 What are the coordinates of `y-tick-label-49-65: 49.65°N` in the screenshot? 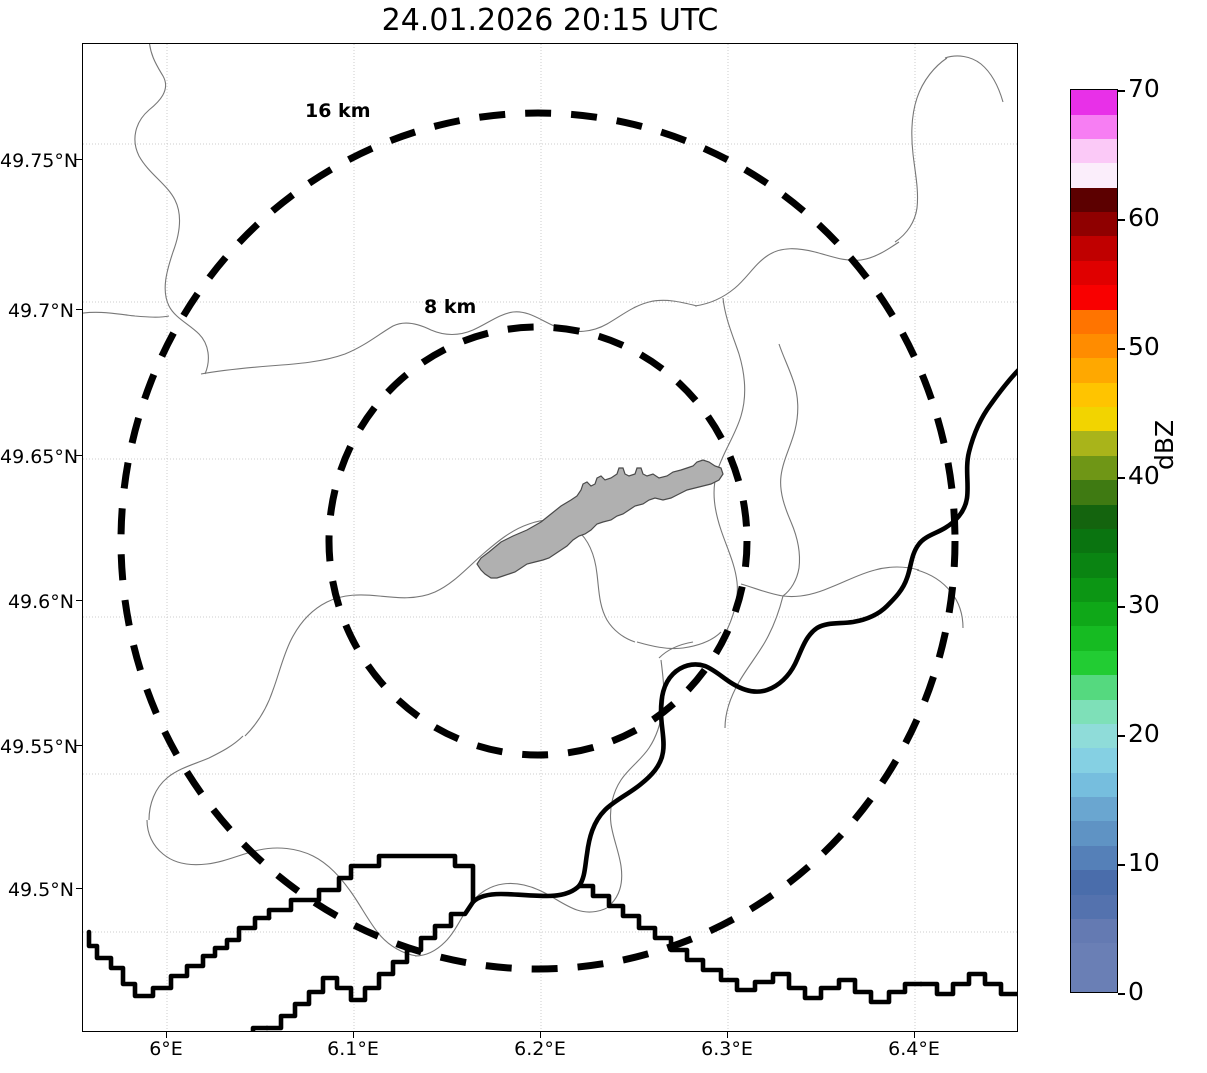 It's located at (39, 457).